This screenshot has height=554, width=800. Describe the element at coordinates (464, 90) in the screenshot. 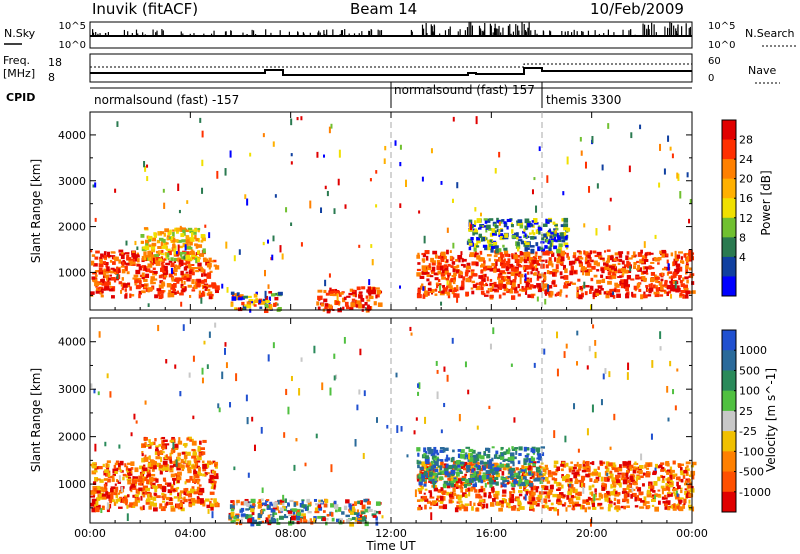

I see `cpid-segment-2: normalsound (fast) 157` at that location.